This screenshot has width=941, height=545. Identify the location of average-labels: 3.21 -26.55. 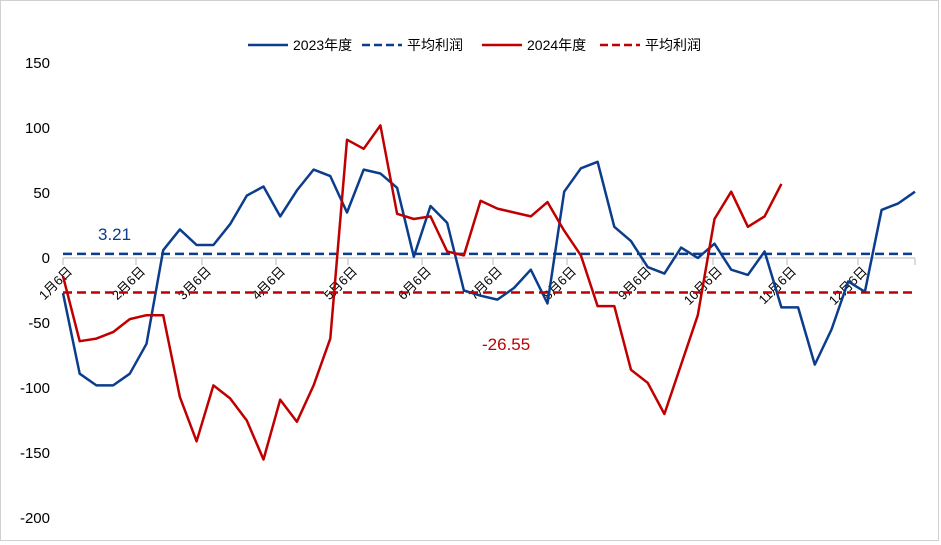
(314, 289).